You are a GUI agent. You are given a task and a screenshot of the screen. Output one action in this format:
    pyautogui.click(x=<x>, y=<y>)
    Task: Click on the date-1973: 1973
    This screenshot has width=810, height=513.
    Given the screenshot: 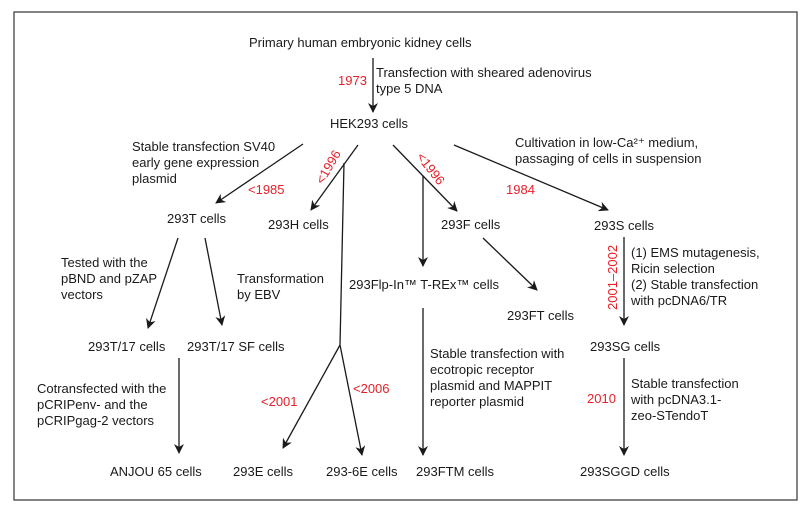 What is the action you would take?
    pyautogui.click(x=352, y=80)
    